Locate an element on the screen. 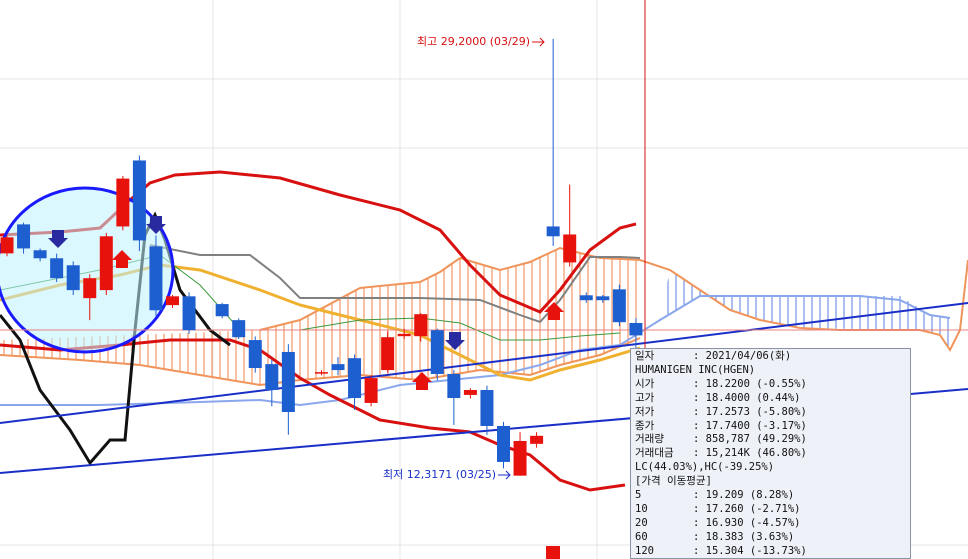 This screenshot has height=559, width=968. tooltip-value: : 858,787 (49.29%) is located at coordinates (750, 439).